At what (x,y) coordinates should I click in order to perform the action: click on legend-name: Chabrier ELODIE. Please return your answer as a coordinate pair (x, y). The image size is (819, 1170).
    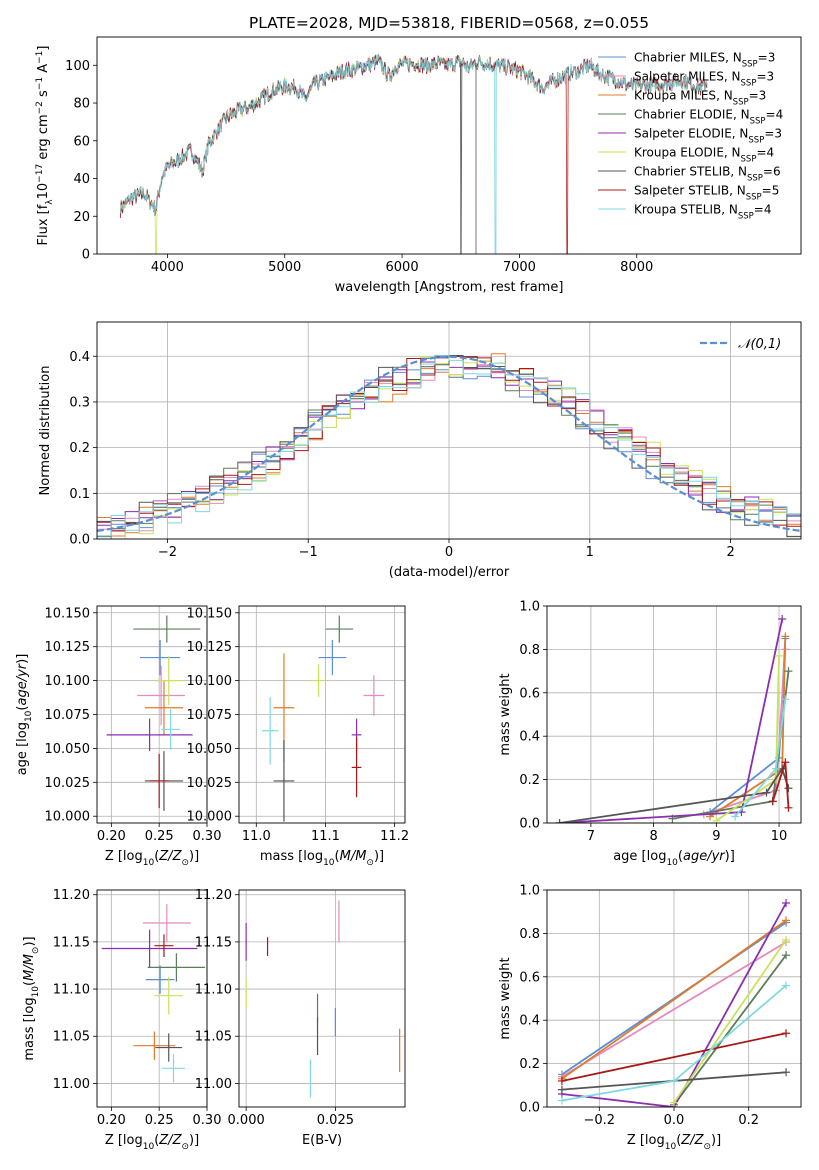
    Looking at the image, I should click on (683, 115).